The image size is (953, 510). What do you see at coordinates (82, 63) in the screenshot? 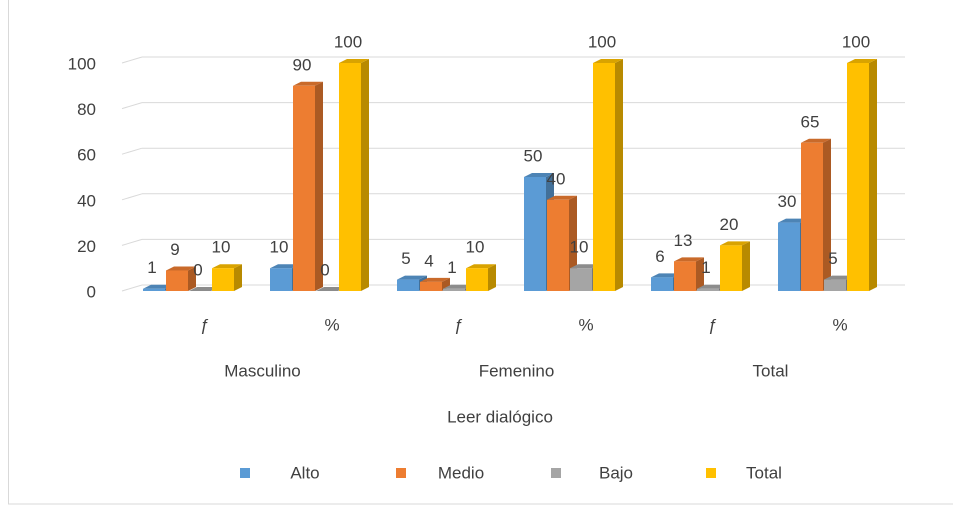
I see `y-tick-label: 100` at bounding box center [82, 63].